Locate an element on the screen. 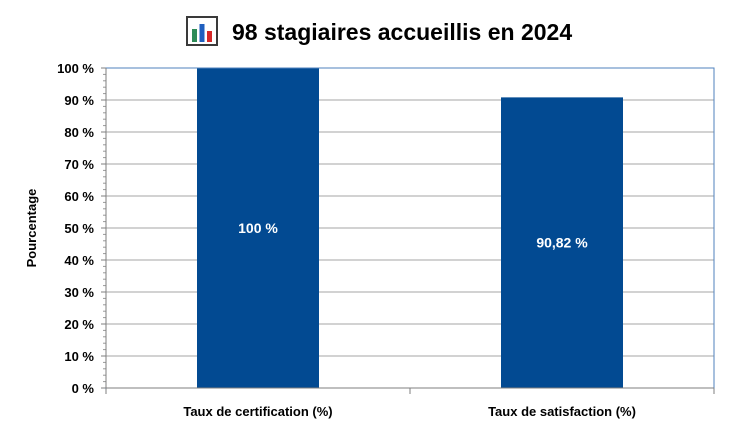 This screenshot has height=432, width=732. data-label: 90,82 % is located at coordinates (562, 243).